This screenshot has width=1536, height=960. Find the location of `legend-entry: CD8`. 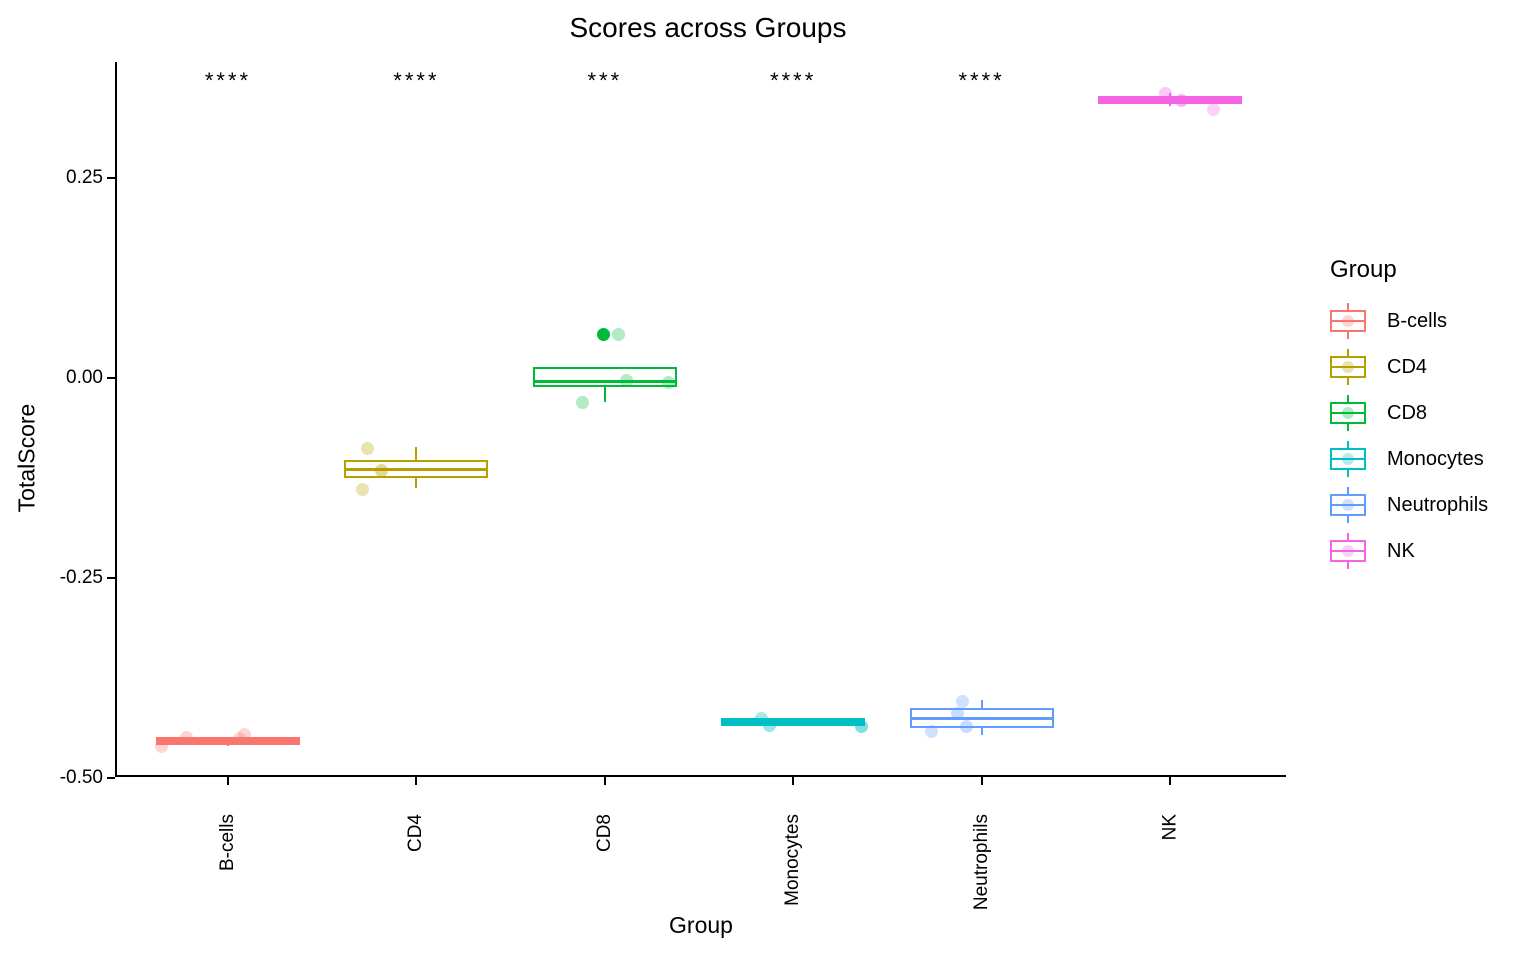

legend-entry: CD8 is located at coordinates (1430, 413).